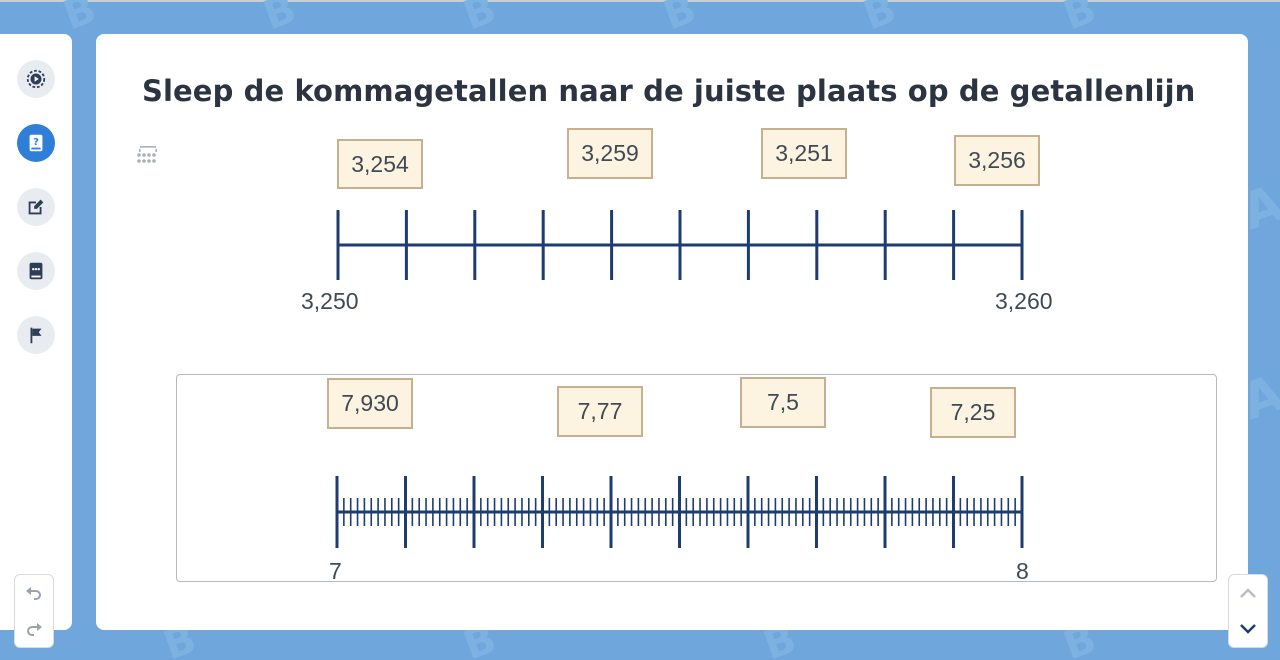 The image size is (1280, 660). I want to click on draggable-number-chip: 3,254, so click(380, 164).